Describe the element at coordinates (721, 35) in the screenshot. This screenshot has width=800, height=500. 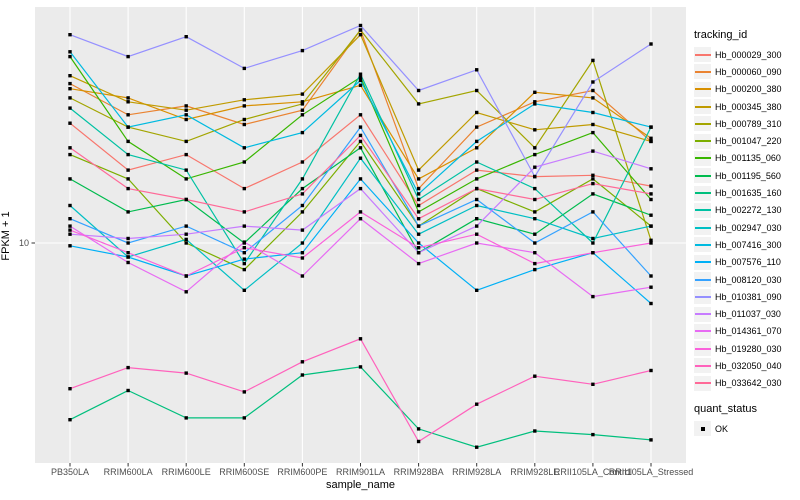
I see `legend-title-tracking-id: tracking_id` at that location.